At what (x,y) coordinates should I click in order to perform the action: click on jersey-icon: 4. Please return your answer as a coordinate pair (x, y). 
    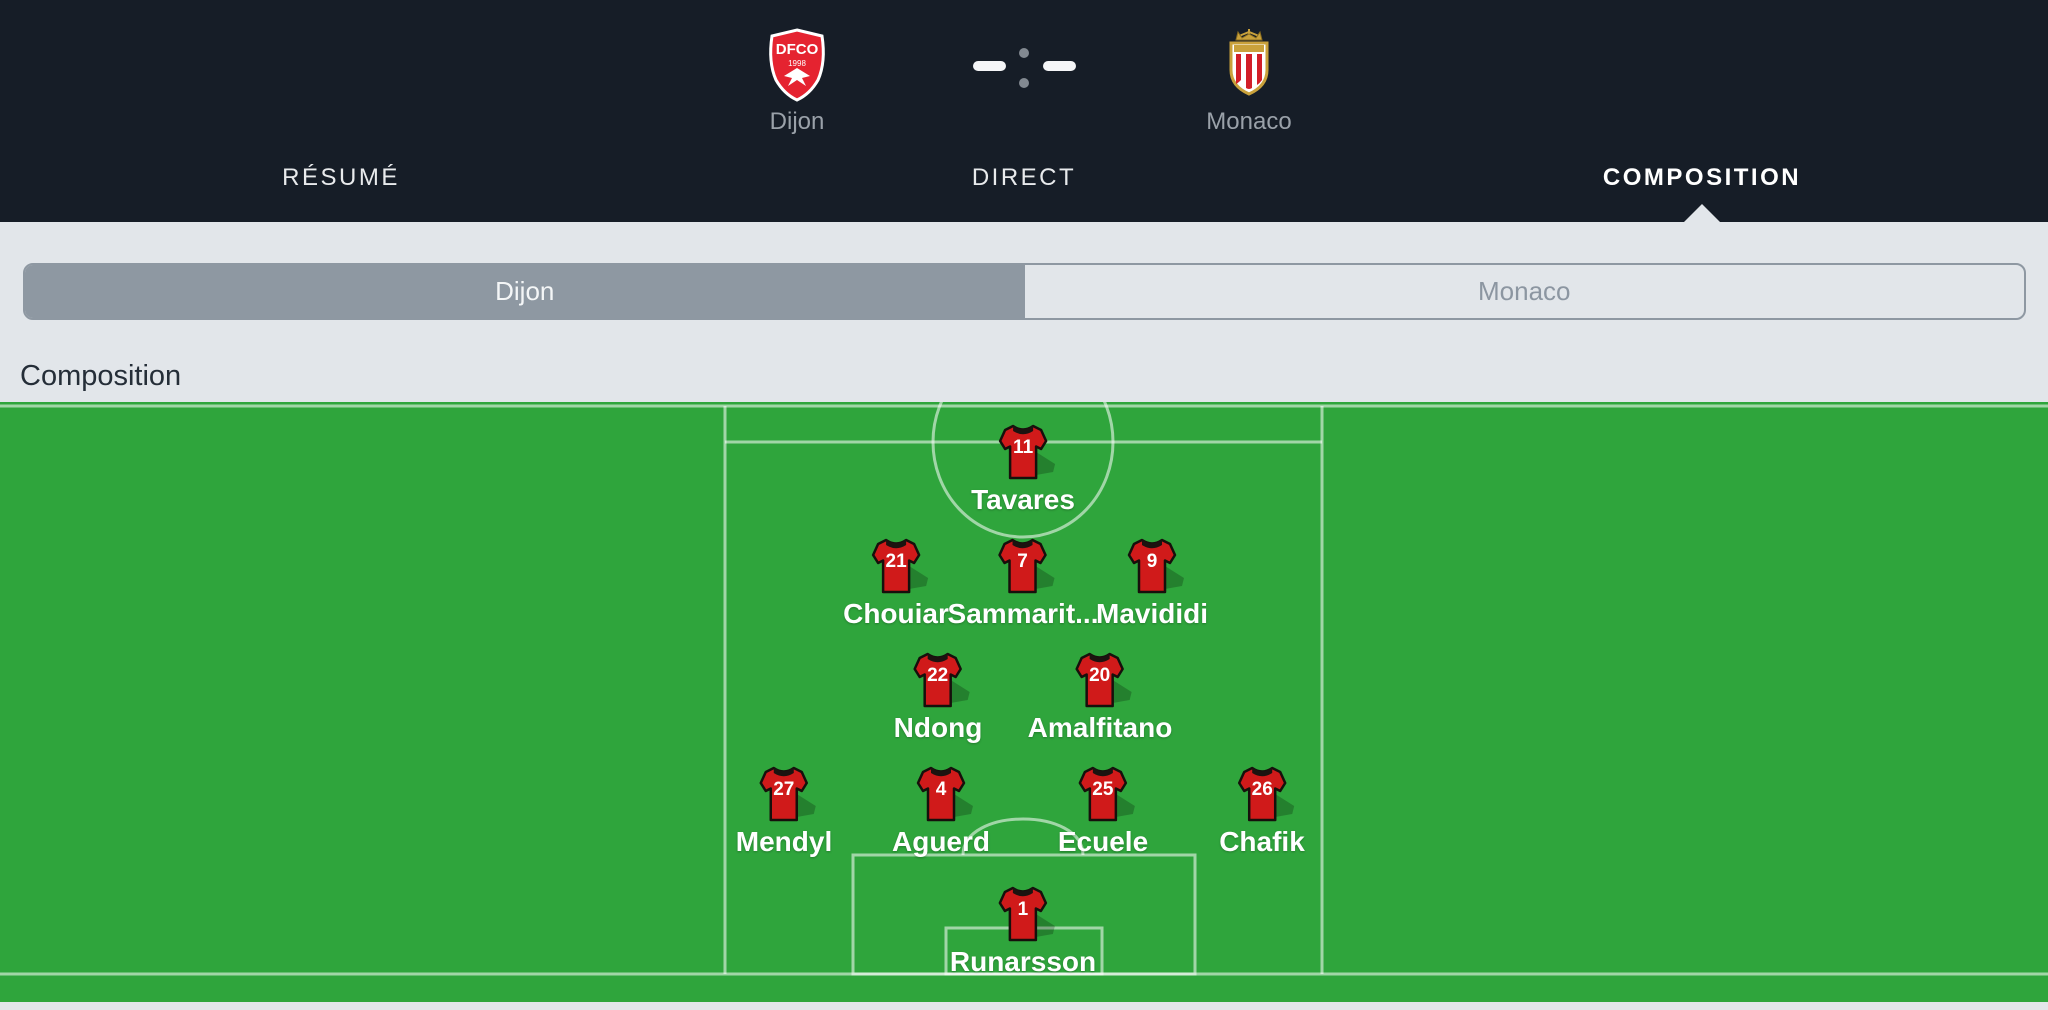
    Looking at the image, I should click on (944, 794).